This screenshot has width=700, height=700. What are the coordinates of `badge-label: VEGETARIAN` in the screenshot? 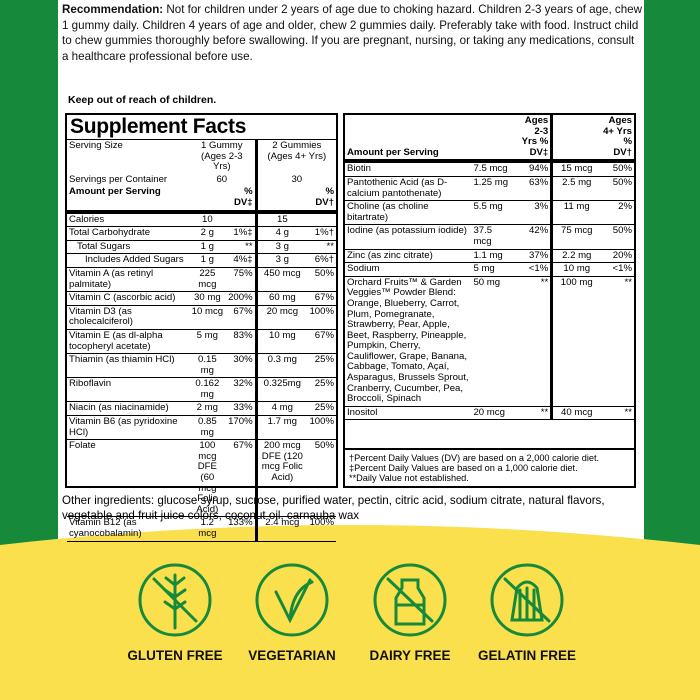 It's located at (292, 655).